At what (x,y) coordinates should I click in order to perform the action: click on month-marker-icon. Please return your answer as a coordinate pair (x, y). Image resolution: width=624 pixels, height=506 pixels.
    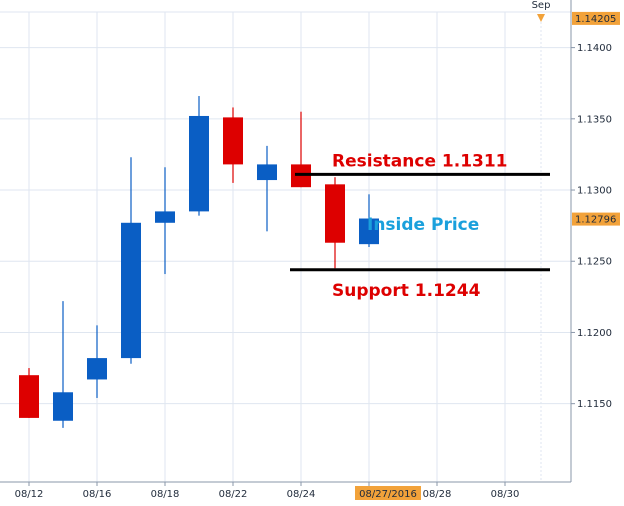
    Looking at the image, I should click on (541, 18).